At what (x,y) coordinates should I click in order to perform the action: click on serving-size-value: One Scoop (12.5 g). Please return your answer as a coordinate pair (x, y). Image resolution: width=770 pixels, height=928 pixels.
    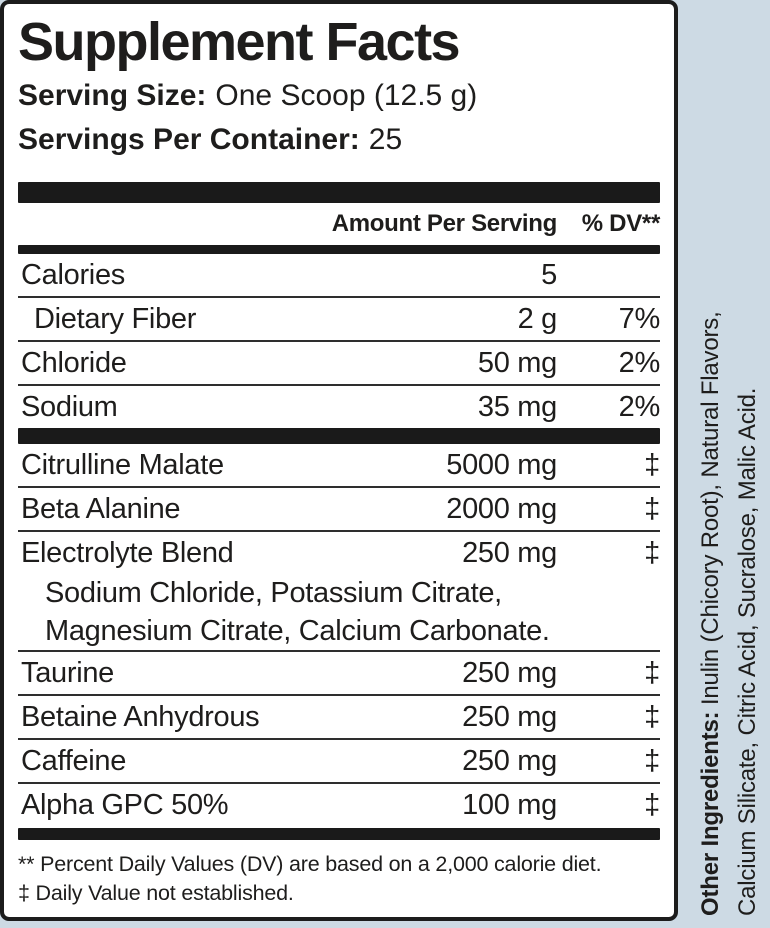
    Looking at the image, I should click on (346, 95).